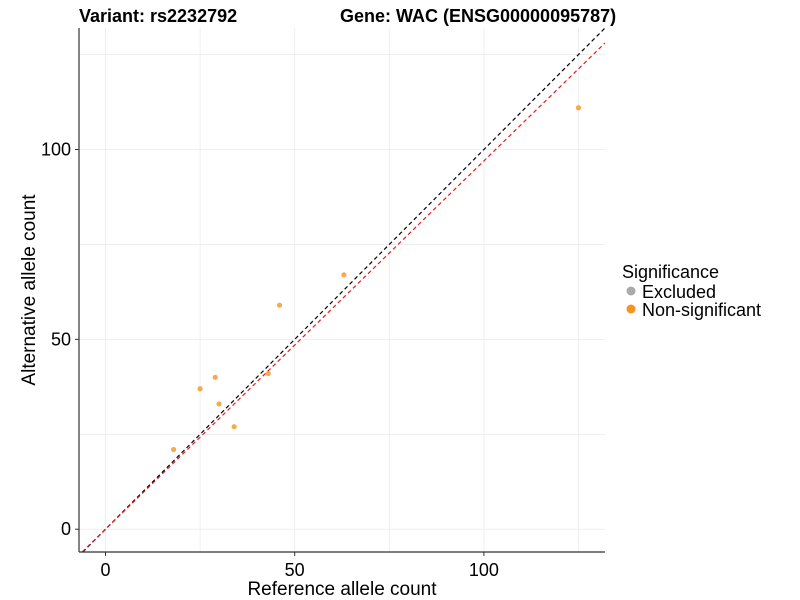 Image resolution: width=800 pixels, height=600 pixels. What do you see at coordinates (29, 290) in the screenshot?
I see `y-axis-title: Alternative allele count` at bounding box center [29, 290].